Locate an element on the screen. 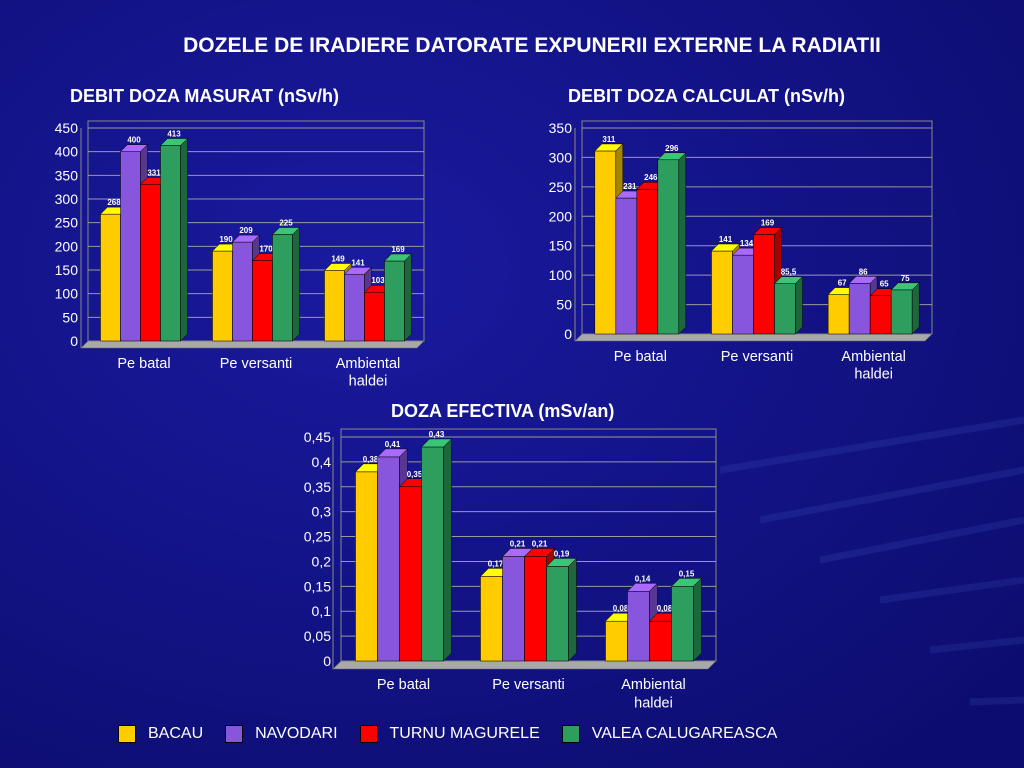 The width and height of the screenshot is (1024, 768). data-label: 0,15 is located at coordinates (687, 573).